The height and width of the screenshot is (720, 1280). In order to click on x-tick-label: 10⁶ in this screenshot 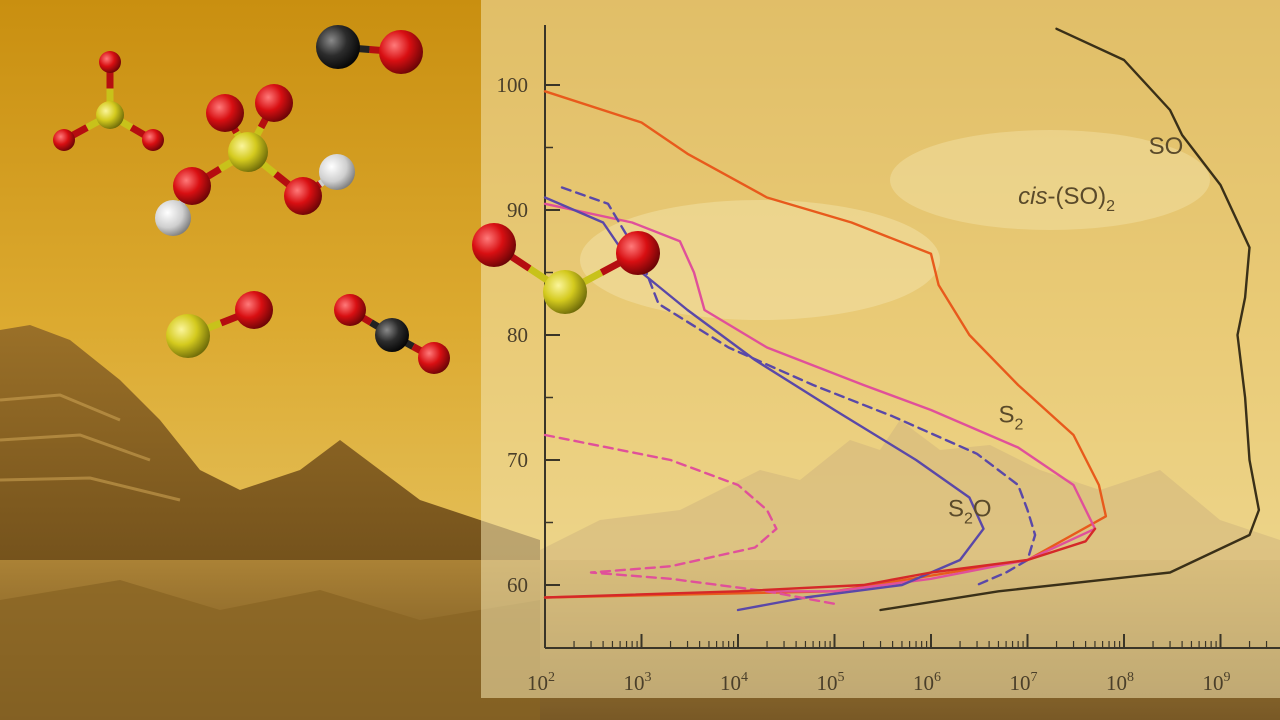, I will do `click(927, 682)`.